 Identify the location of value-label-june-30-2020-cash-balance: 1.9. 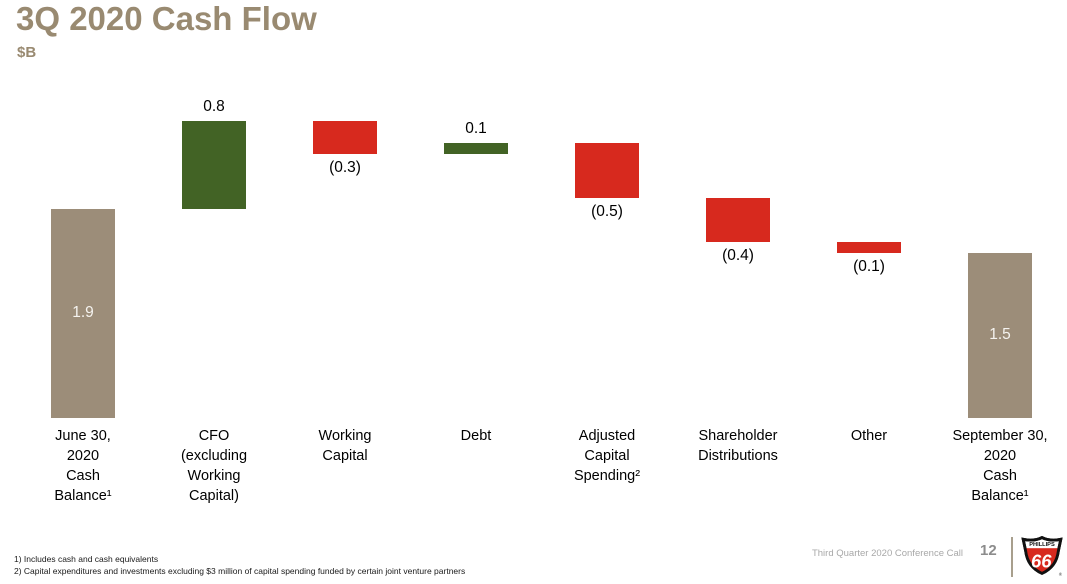
(83, 312).